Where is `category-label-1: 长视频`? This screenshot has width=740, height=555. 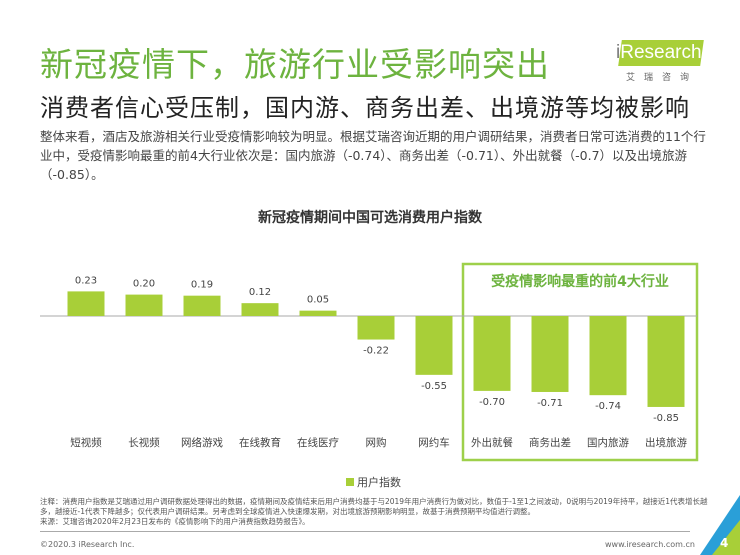 category-label-1: 长视频 is located at coordinates (144, 442).